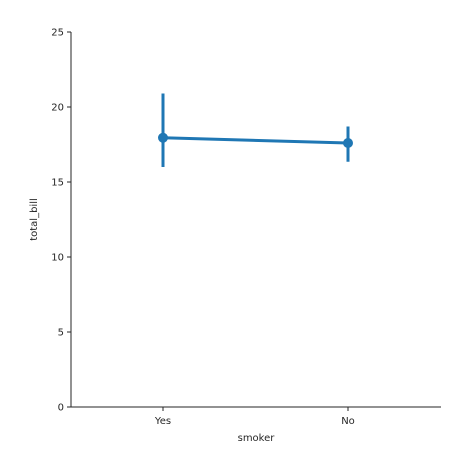  Describe the element at coordinates (162, 421) in the screenshot. I see `x-tick-label: Yes` at that location.